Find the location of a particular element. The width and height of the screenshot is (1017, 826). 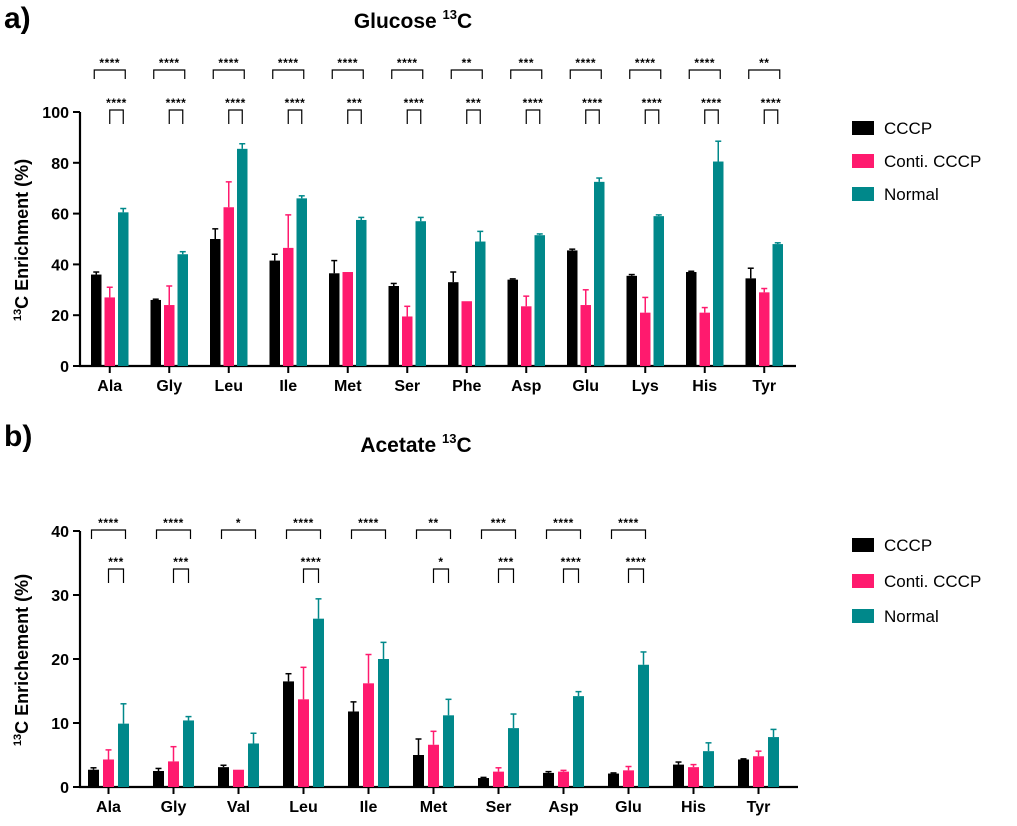

bar-a-conti-cccp-ile is located at coordinates (288, 306).